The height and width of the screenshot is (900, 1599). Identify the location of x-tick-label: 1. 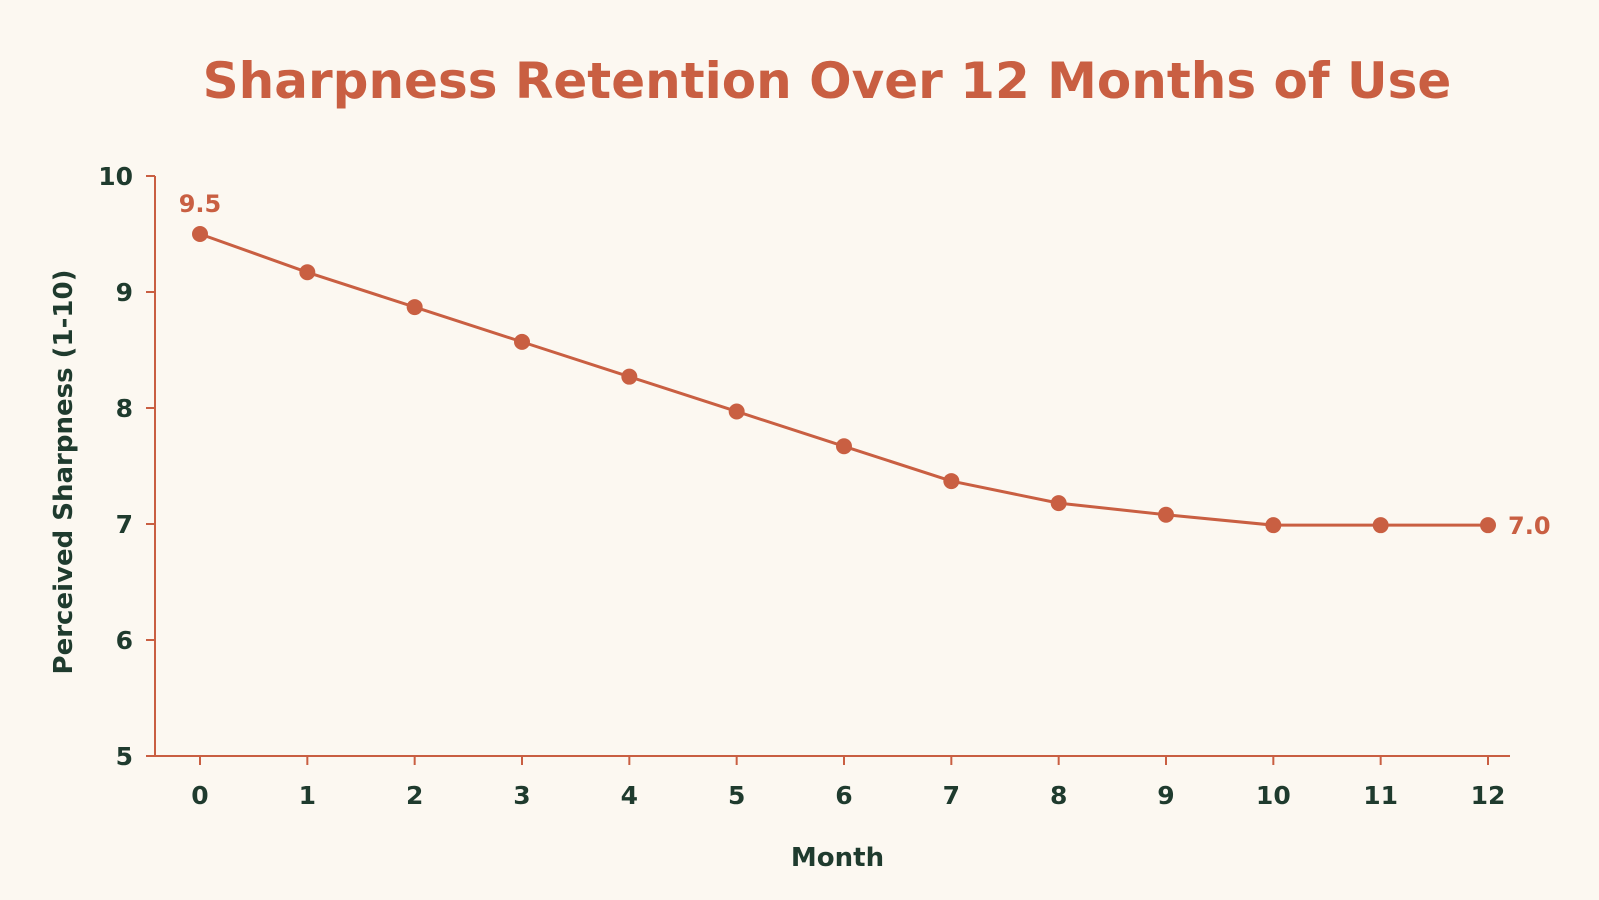
(307, 795).